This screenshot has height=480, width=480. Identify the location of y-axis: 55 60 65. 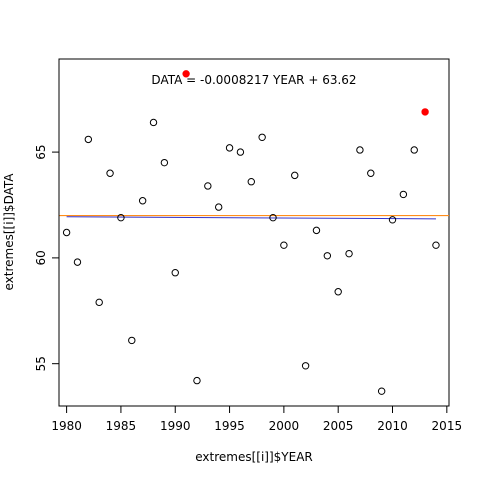
(47, 257).